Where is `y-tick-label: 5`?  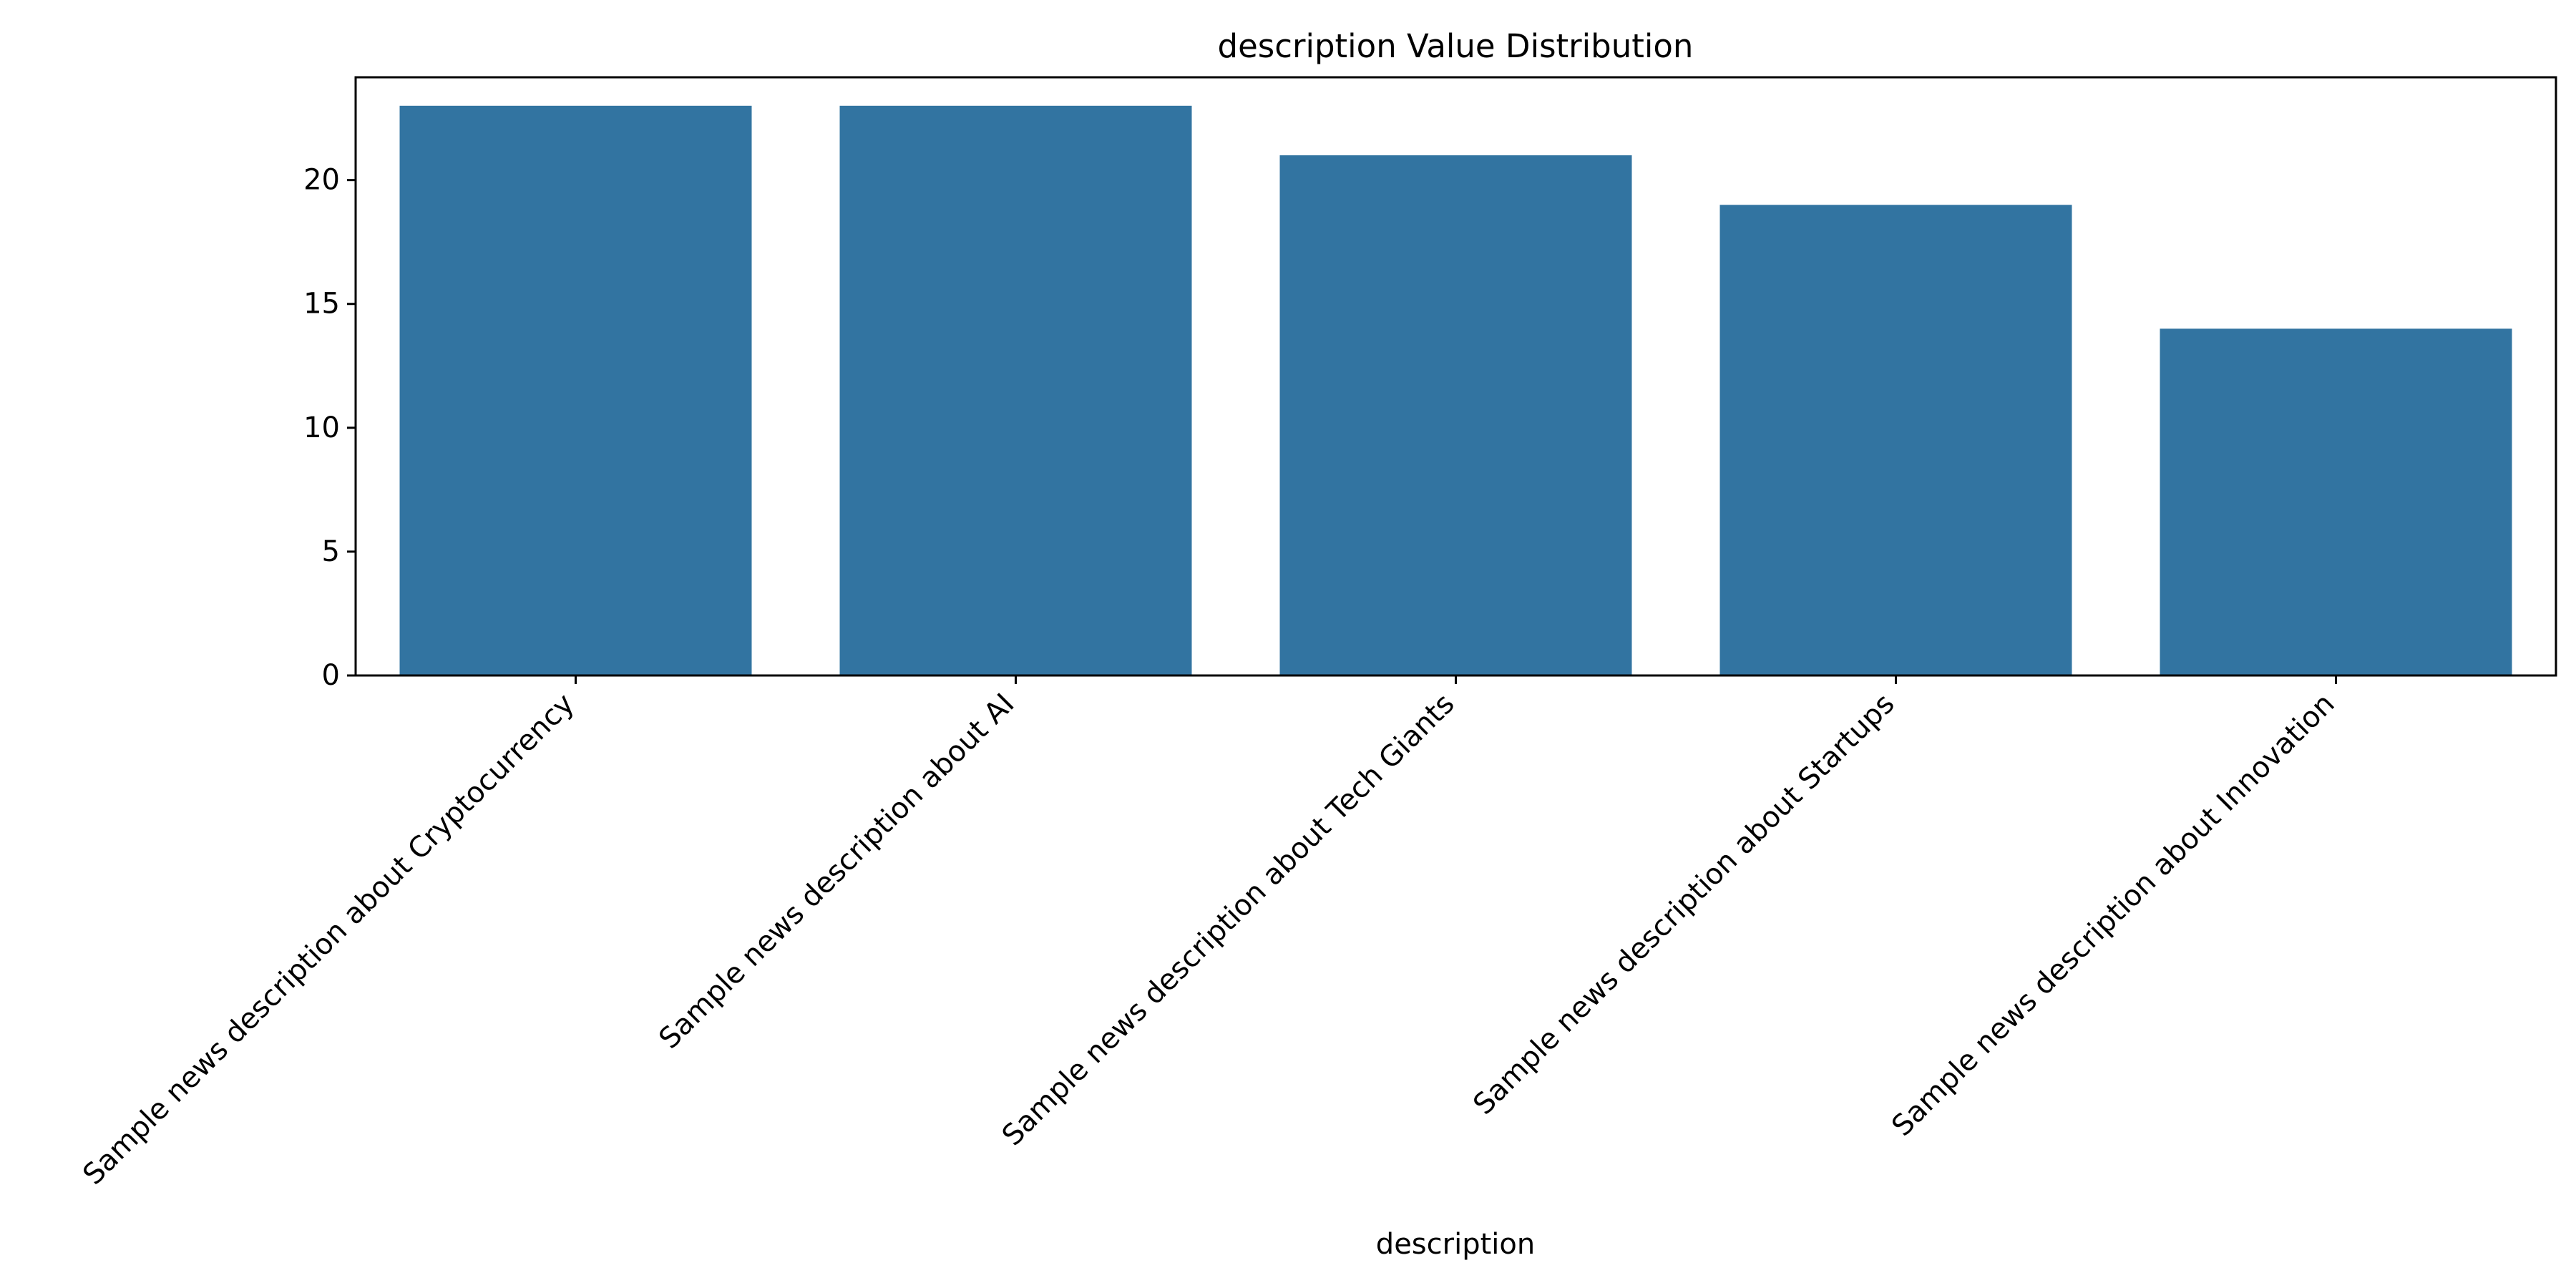 y-tick-label: 5 is located at coordinates (331, 551).